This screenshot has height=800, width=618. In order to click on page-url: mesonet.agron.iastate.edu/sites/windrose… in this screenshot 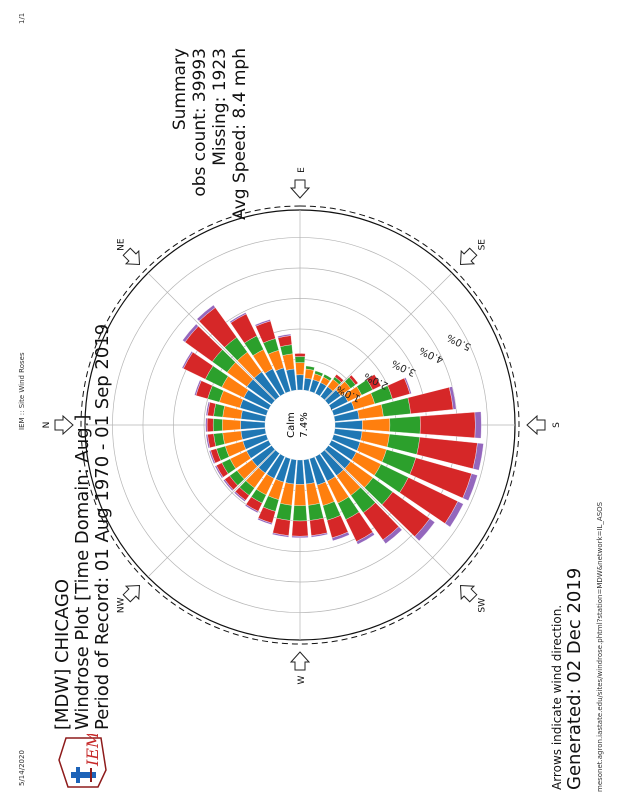, I will do `click(600, 646)`.